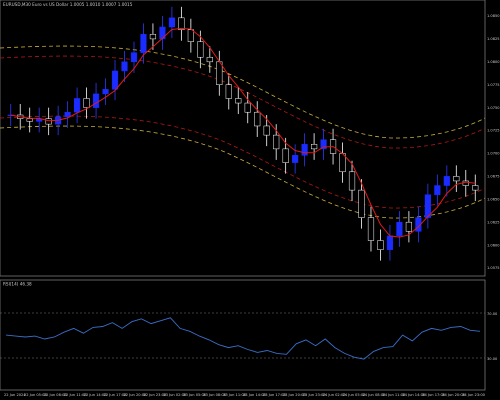  Describe the element at coordinates (394, 395) in the screenshot. I see `time-tick-label: 24 Jun 11:00` at that location.